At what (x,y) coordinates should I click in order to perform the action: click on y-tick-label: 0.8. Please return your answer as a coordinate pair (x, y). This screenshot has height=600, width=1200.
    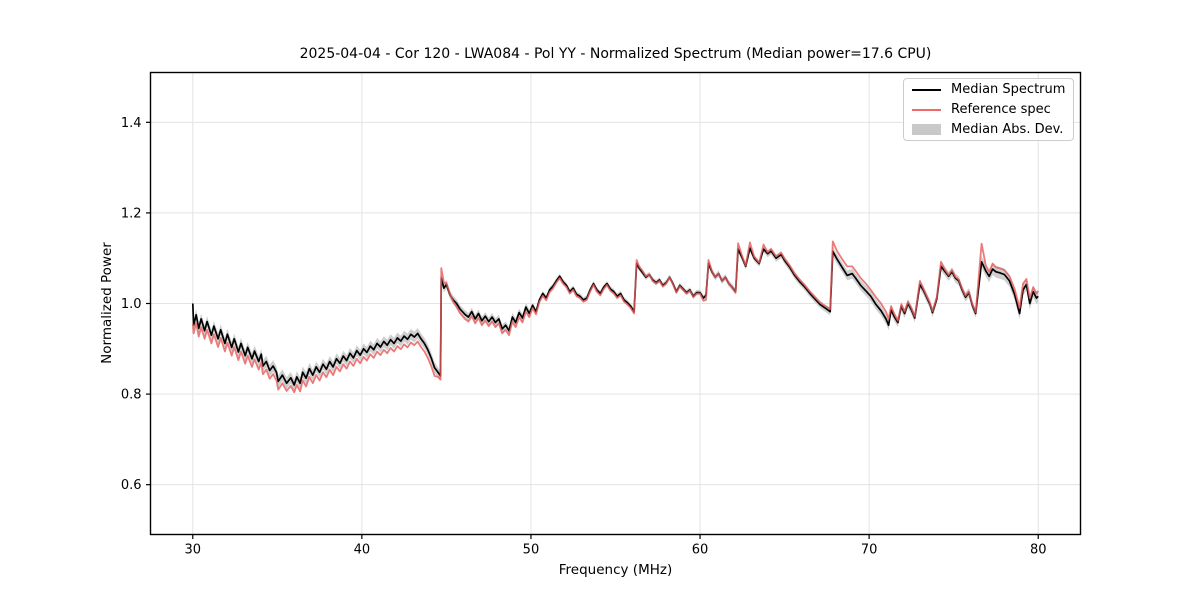
    Looking at the image, I should click on (131, 395).